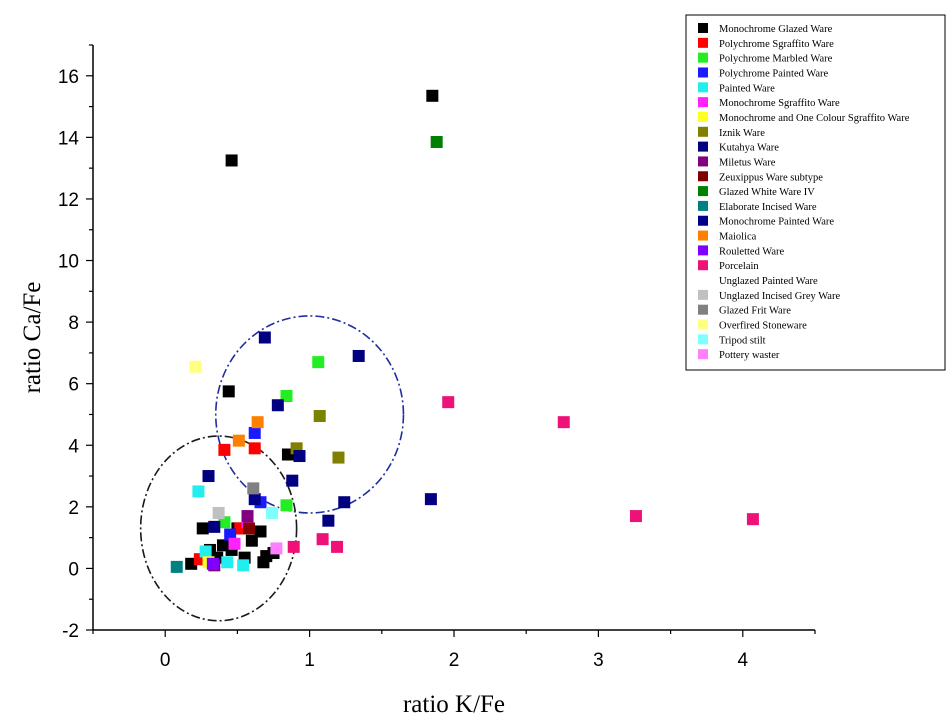  I want to click on legend-label: Porcelain, so click(739, 266).